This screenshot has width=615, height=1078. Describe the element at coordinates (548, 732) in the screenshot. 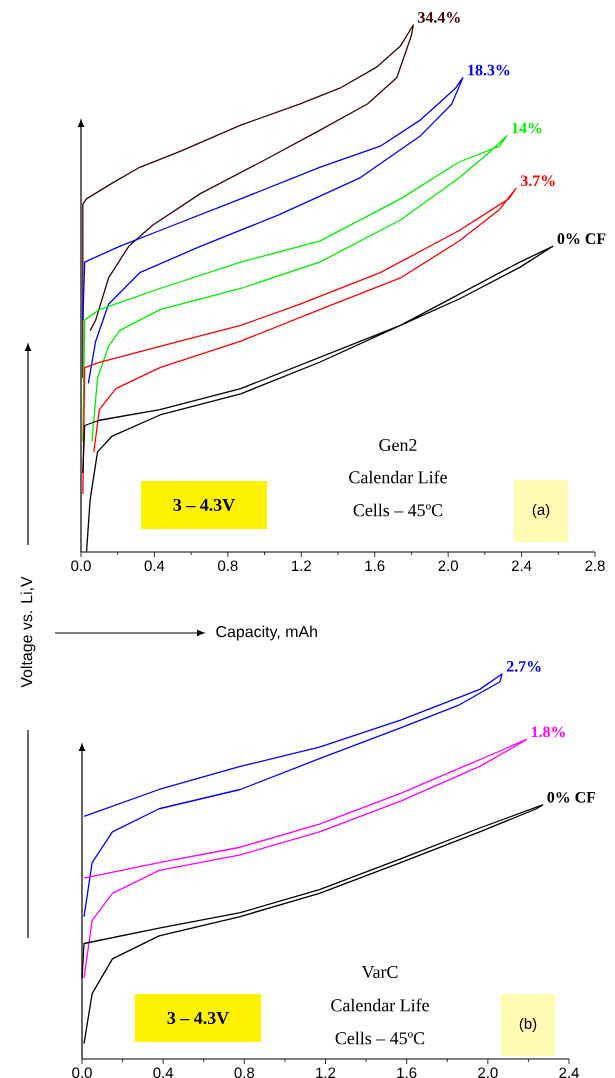

I see `series-label: 1.8%` at that location.